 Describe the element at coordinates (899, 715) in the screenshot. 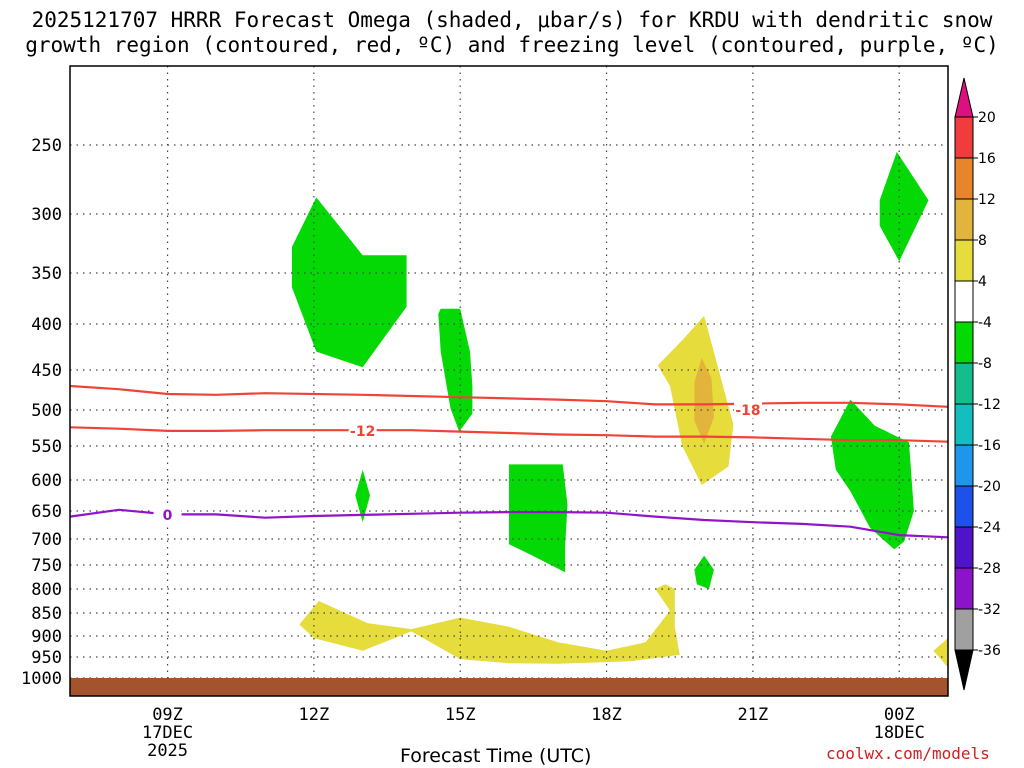

I see `x-tick-label-00z: 00Z` at that location.